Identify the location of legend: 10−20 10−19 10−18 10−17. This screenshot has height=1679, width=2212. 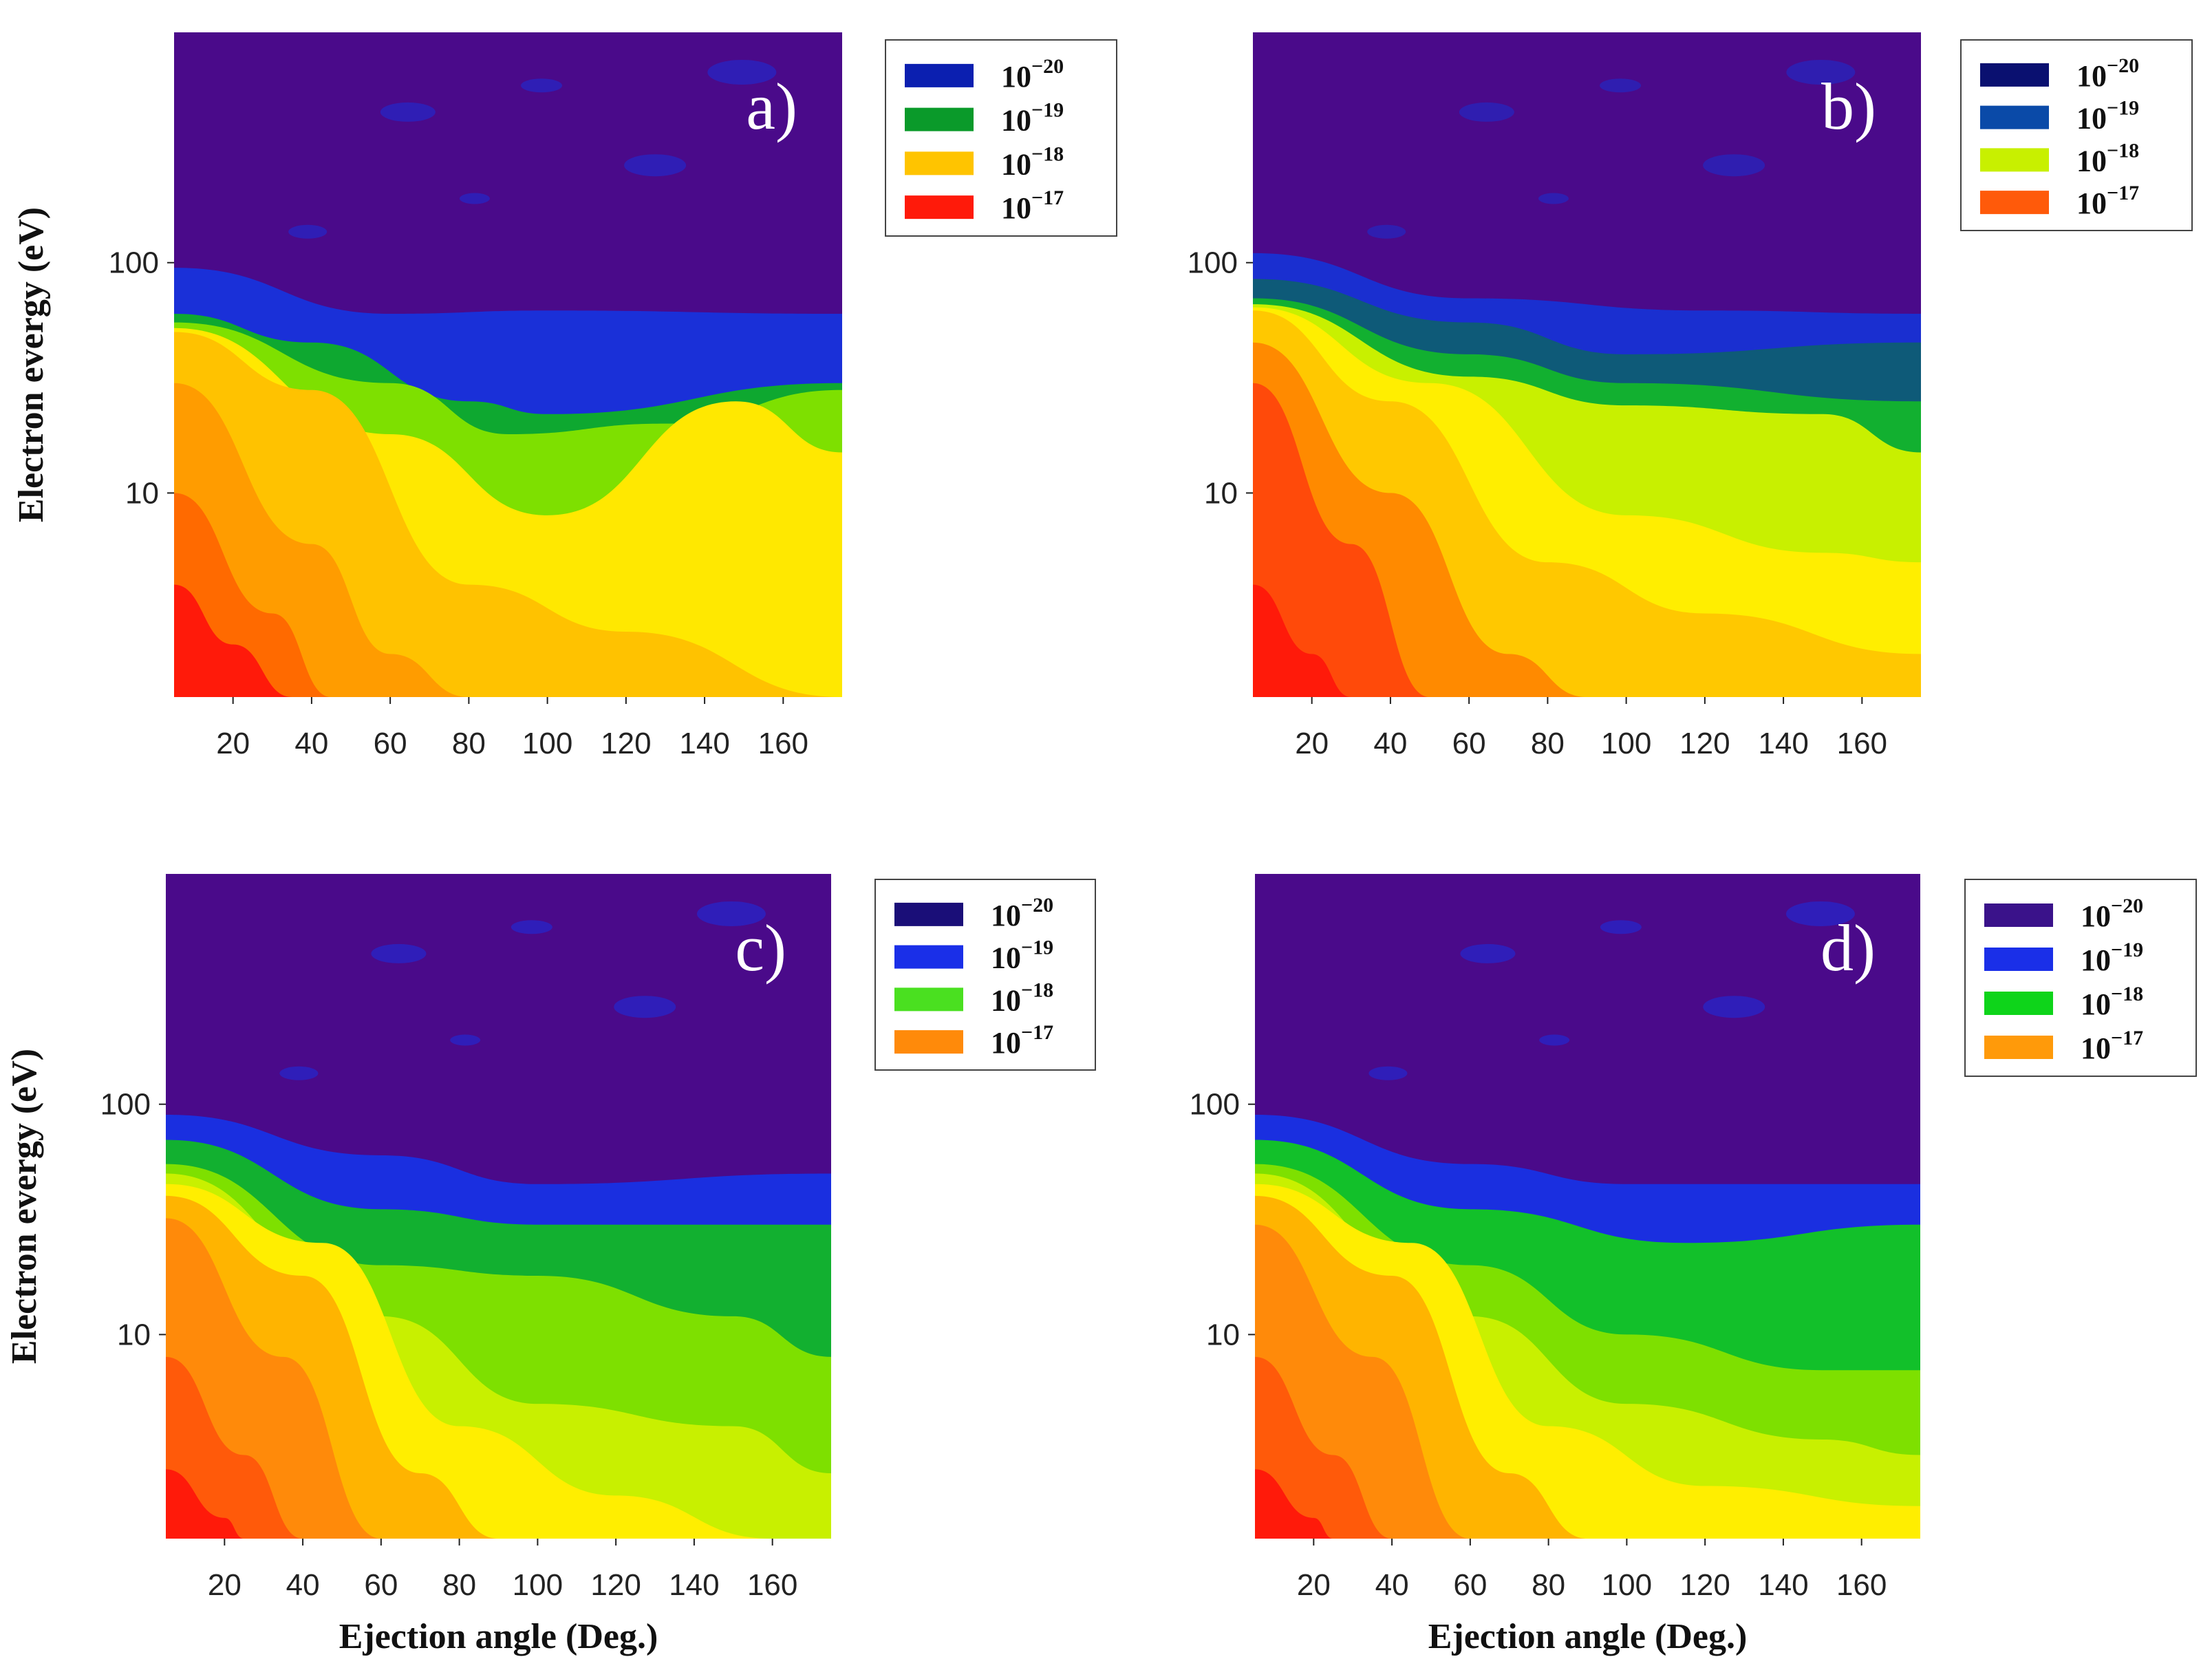
(1001, 138).